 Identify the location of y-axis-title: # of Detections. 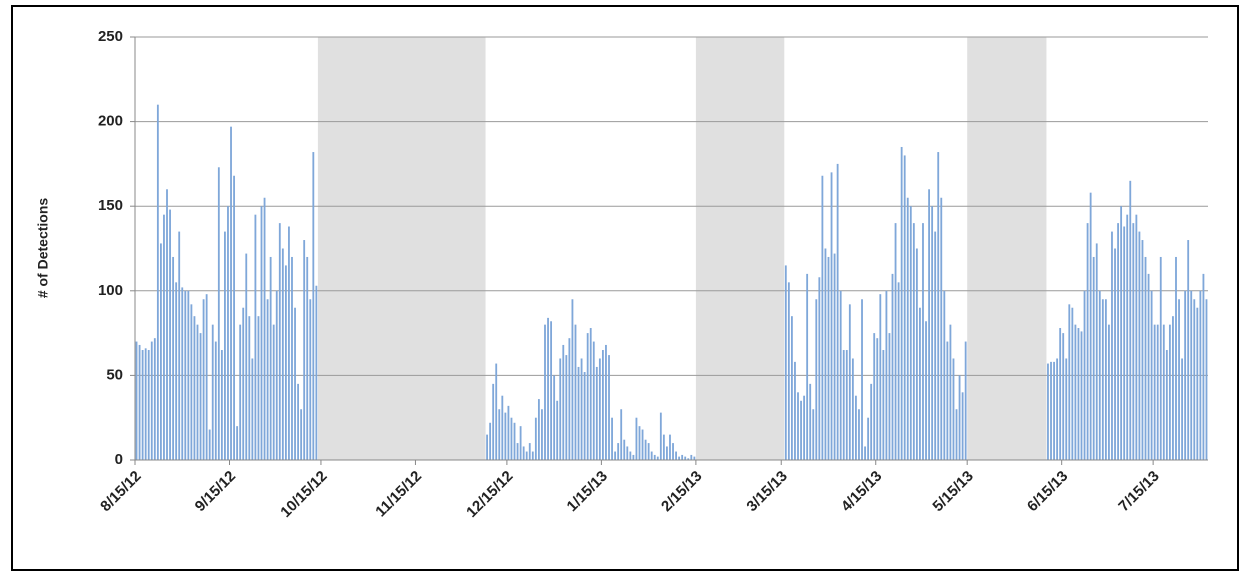
(43, 248).